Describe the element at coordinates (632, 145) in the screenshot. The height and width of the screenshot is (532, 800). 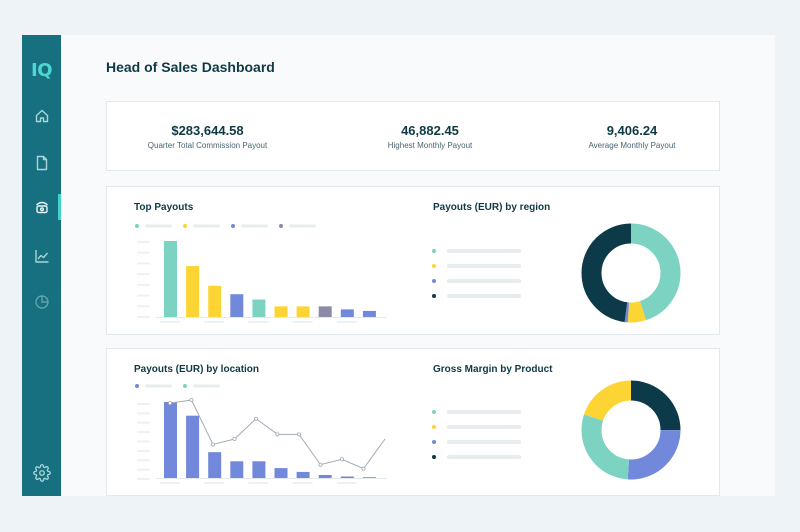
I see `stat-label: Average Monthly Payout` at that location.